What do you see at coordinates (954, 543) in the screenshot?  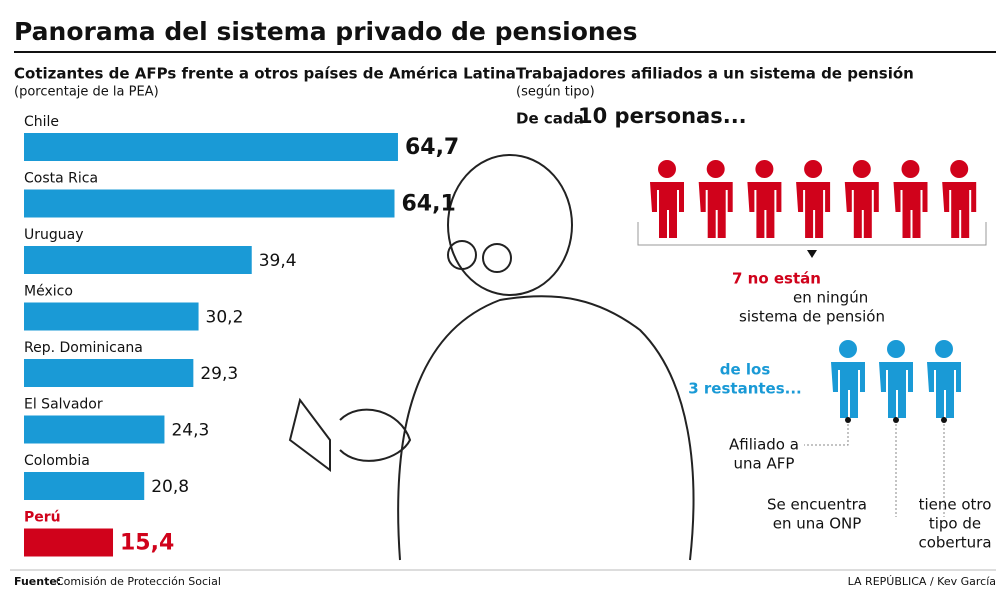 I see `category-label: cobertura` at bounding box center [954, 543].